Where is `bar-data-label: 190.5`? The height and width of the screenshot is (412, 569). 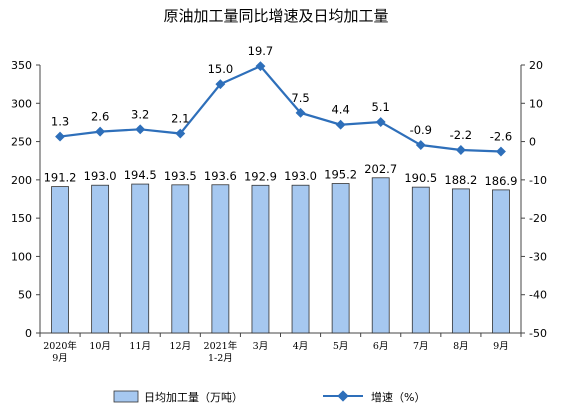 bar-data-label: 190.5 is located at coordinates (420, 178).